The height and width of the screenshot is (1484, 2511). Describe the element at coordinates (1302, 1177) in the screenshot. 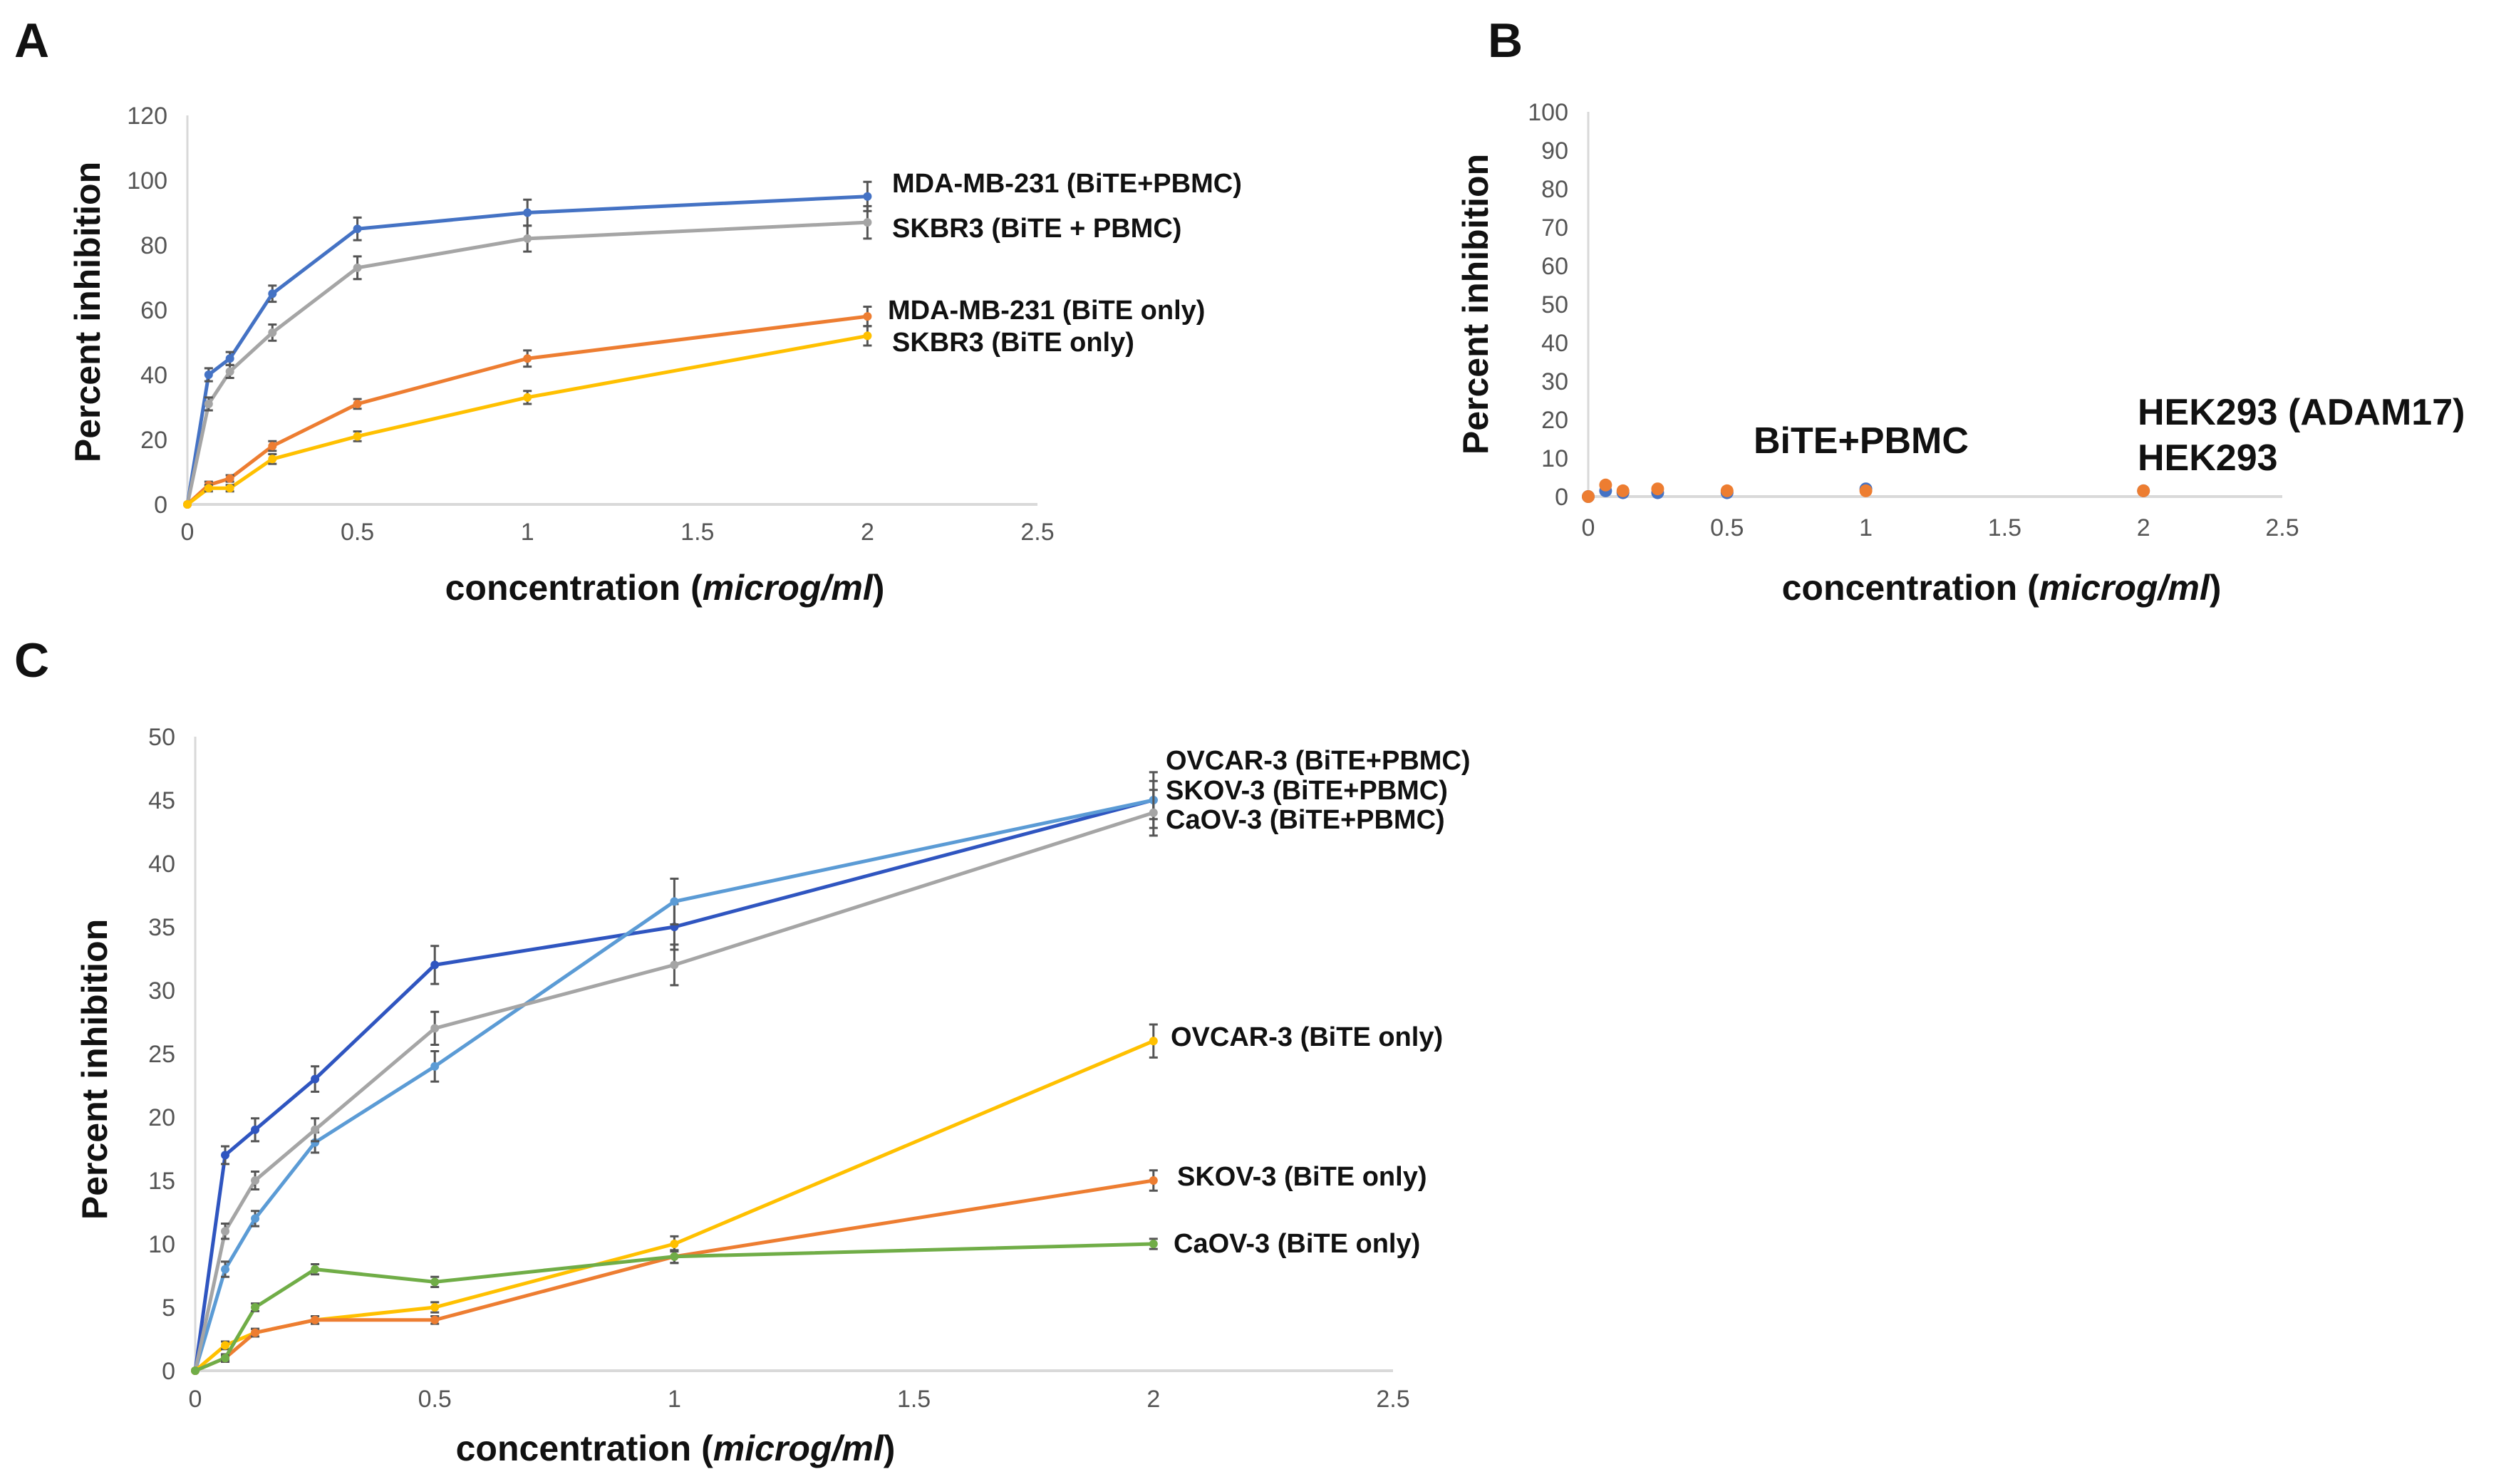

I see `series-label: SKOV-3 (BiTE only)` at that location.